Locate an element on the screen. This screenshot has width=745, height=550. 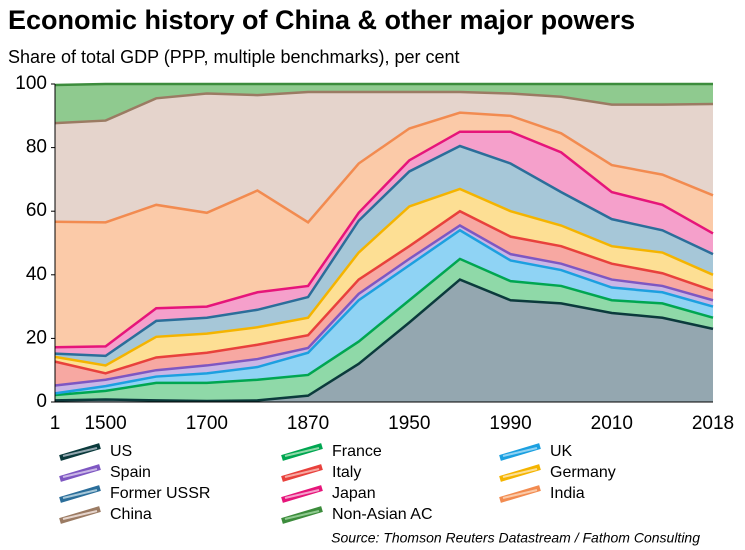
legend-label: Non-Asian AC is located at coordinates (382, 514).